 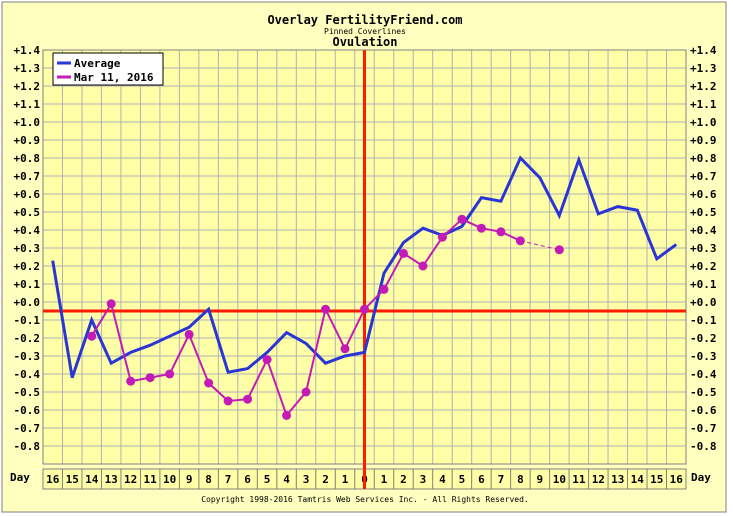 I want to click on y-tick-label-left: -0.7, so click(x=27, y=428).